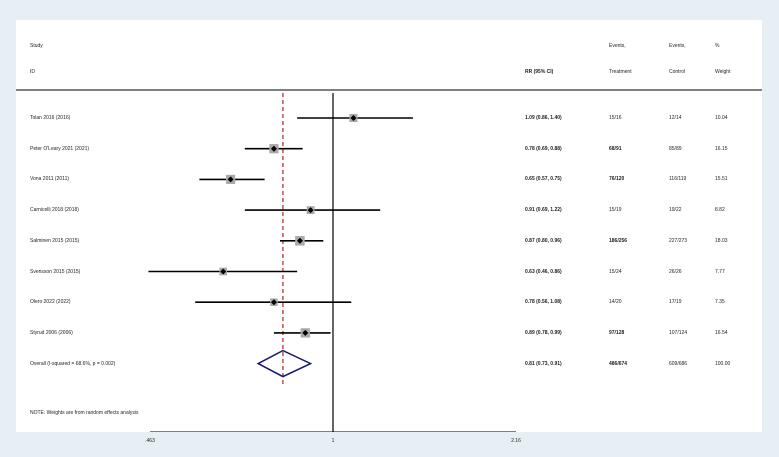  I want to click on study-events-treatment: 15/19, so click(615, 210).